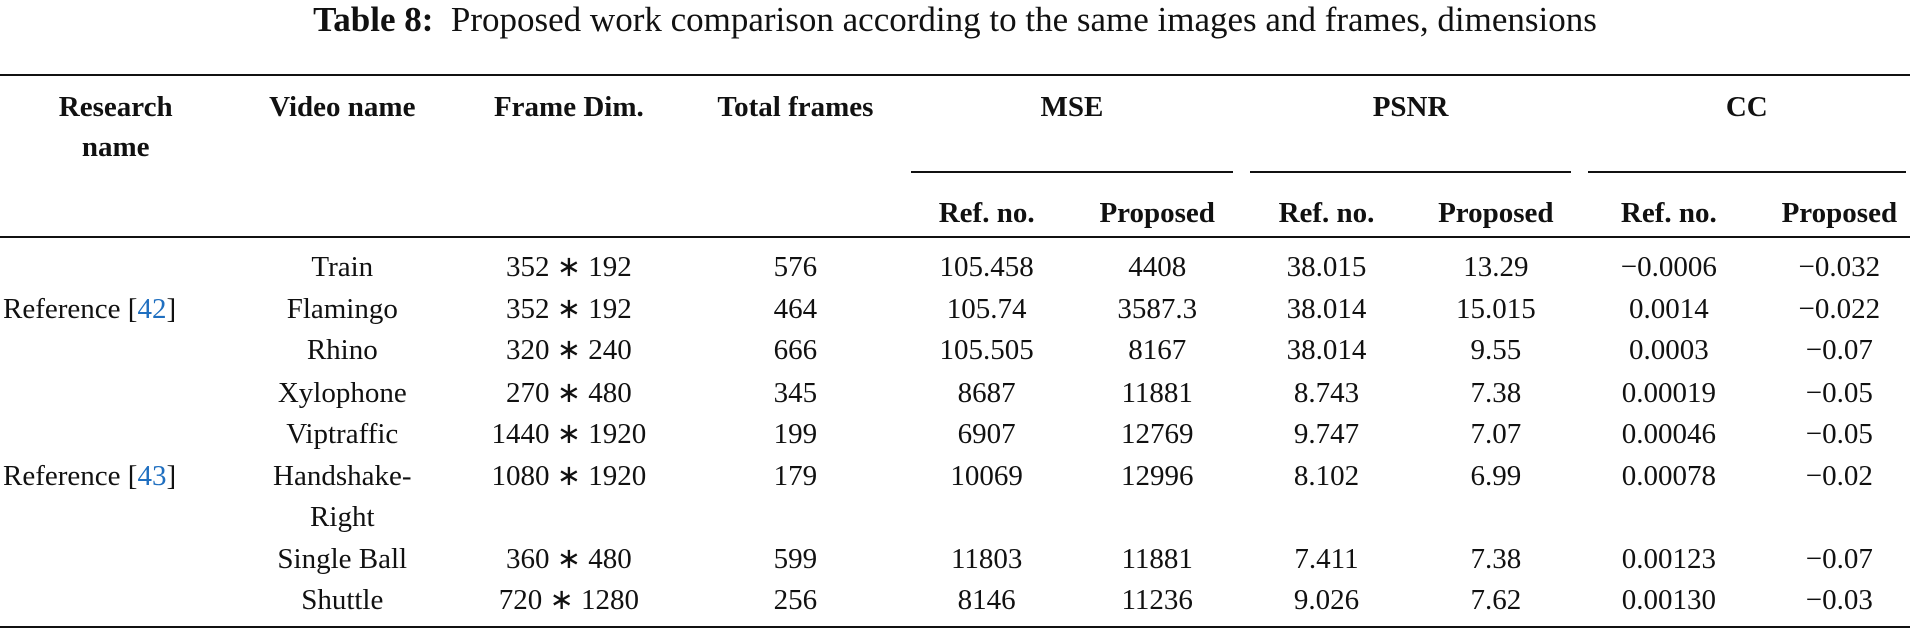 This screenshot has width=1910, height=630. Describe the element at coordinates (342, 350) in the screenshot. I see `table-cell: Rhino` at that location.